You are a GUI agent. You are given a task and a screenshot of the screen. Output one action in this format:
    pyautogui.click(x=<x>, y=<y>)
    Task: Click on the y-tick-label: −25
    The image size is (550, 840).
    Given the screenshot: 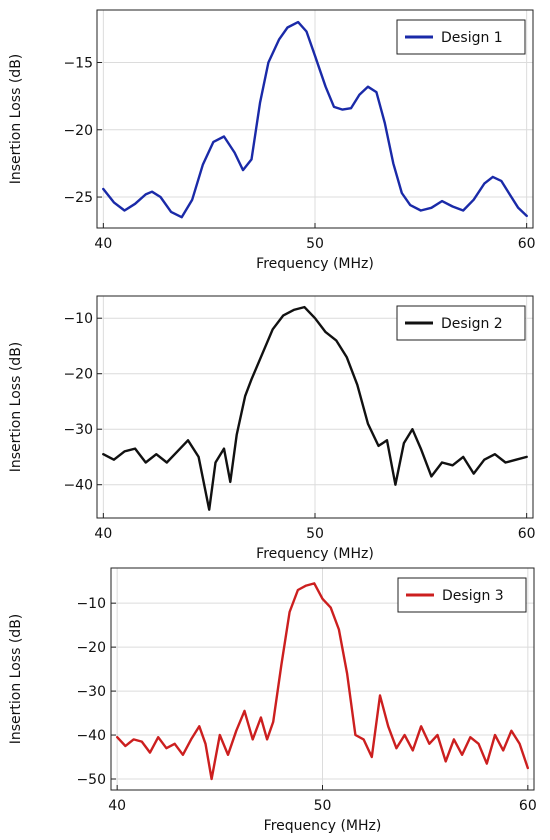 What is the action you would take?
    pyautogui.click(x=78, y=198)
    